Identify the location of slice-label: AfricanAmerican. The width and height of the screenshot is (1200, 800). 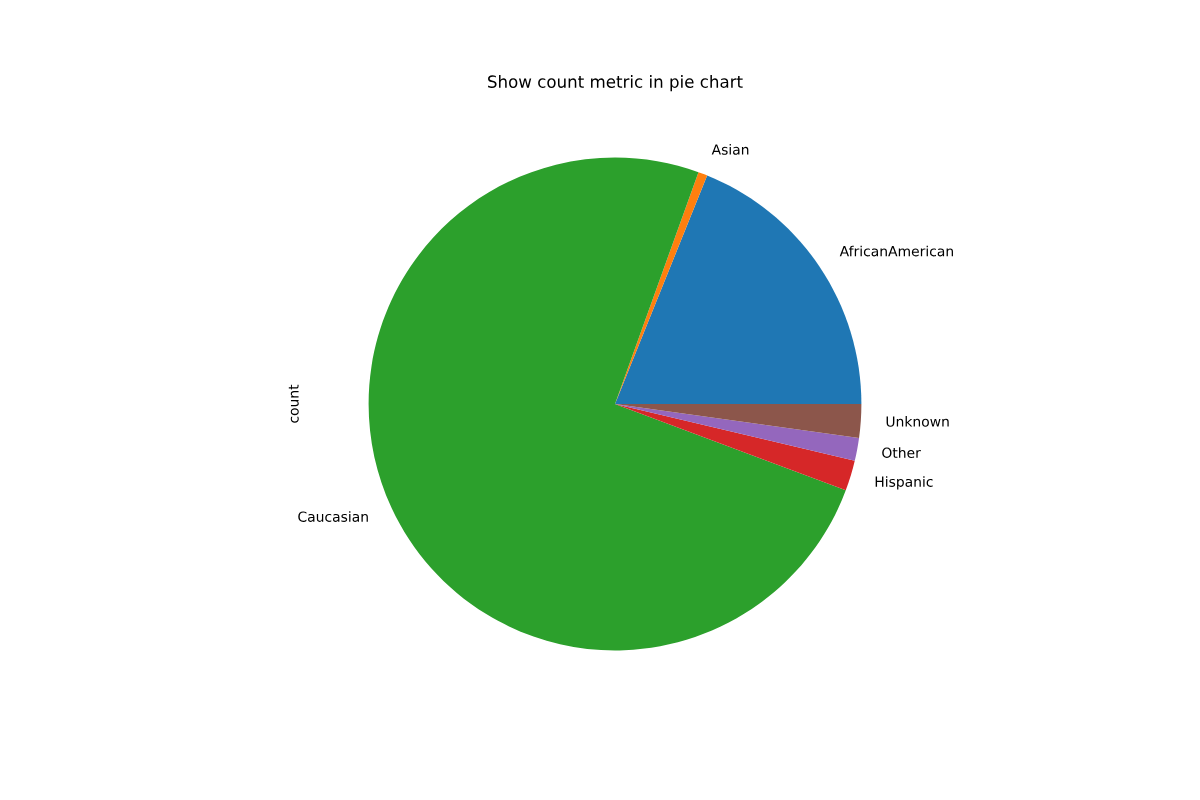
(896, 251).